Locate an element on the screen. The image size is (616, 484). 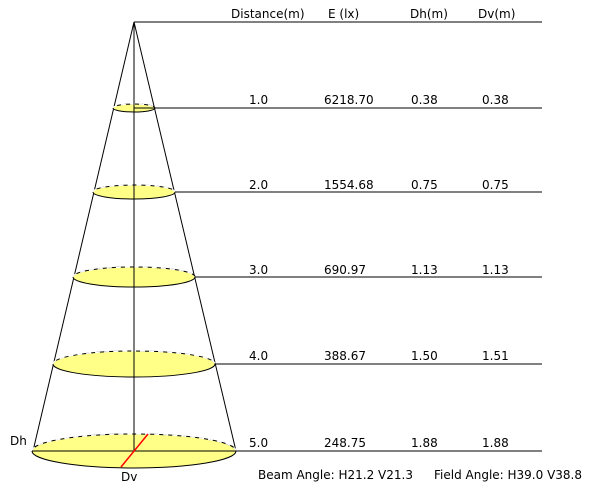
row-1-dv: 0.38 is located at coordinates (495, 100).